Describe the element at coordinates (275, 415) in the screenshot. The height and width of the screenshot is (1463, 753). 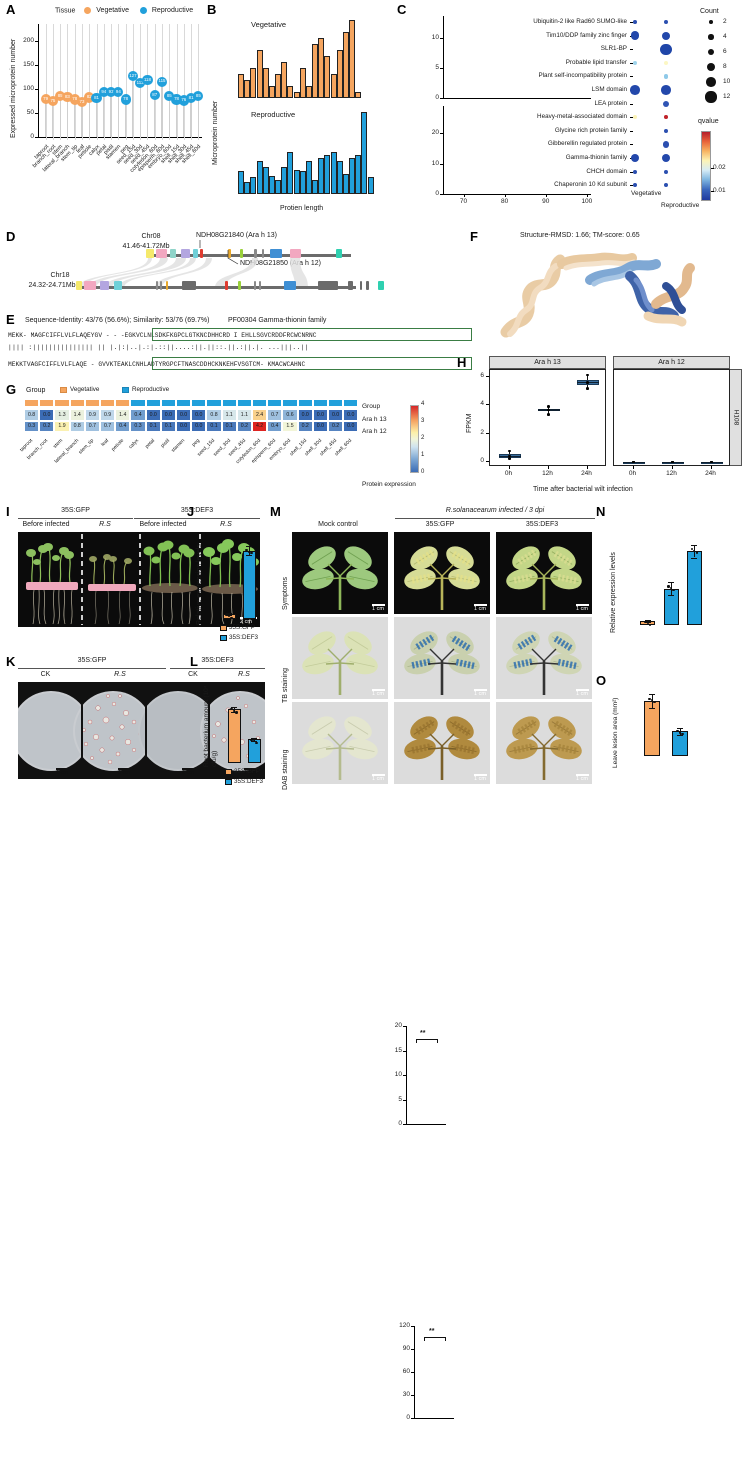
I see `panel-g-cell-0-16: 0.7` at that location.